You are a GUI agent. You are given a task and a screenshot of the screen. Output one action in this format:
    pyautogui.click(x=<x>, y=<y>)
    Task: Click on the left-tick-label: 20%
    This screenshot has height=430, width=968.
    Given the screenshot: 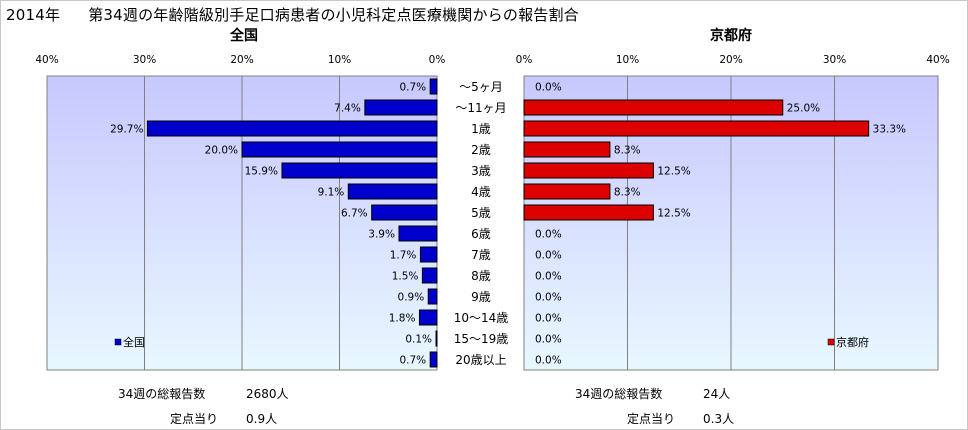 What is the action you would take?
    pyautogui.click(x=241, y=60)
    